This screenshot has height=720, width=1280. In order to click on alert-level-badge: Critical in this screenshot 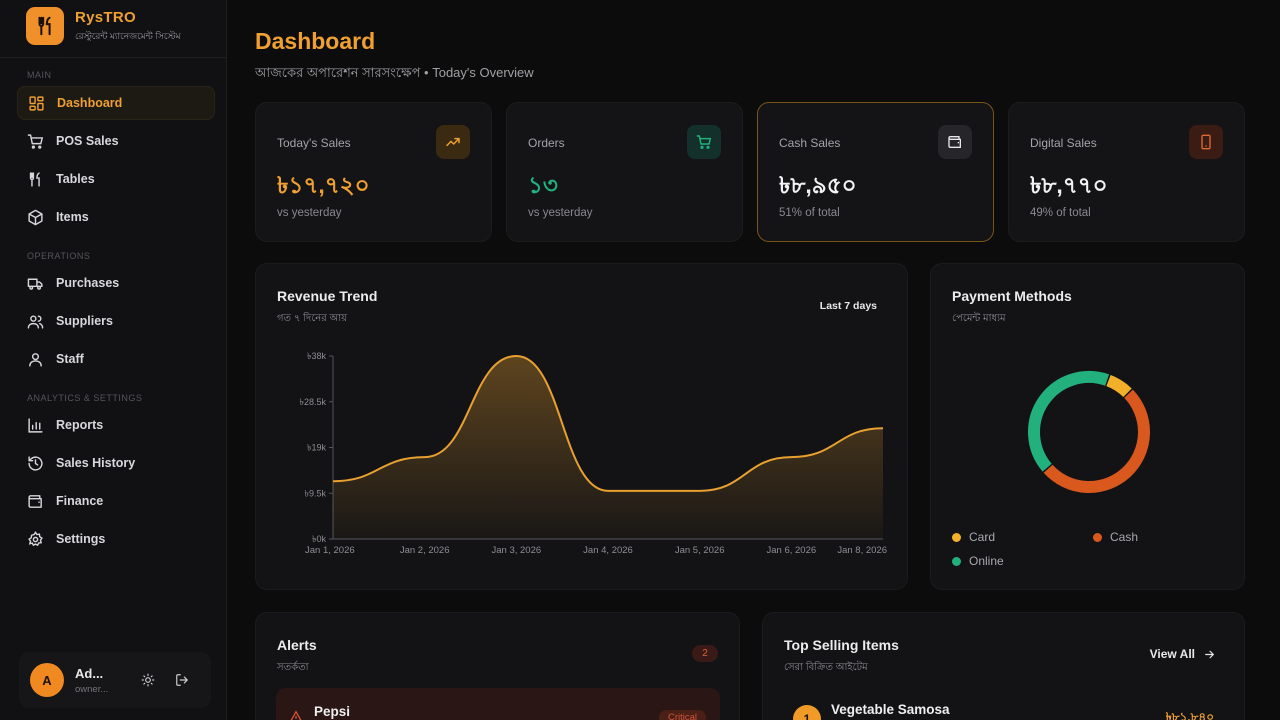, I will do `click(682, 715)`.